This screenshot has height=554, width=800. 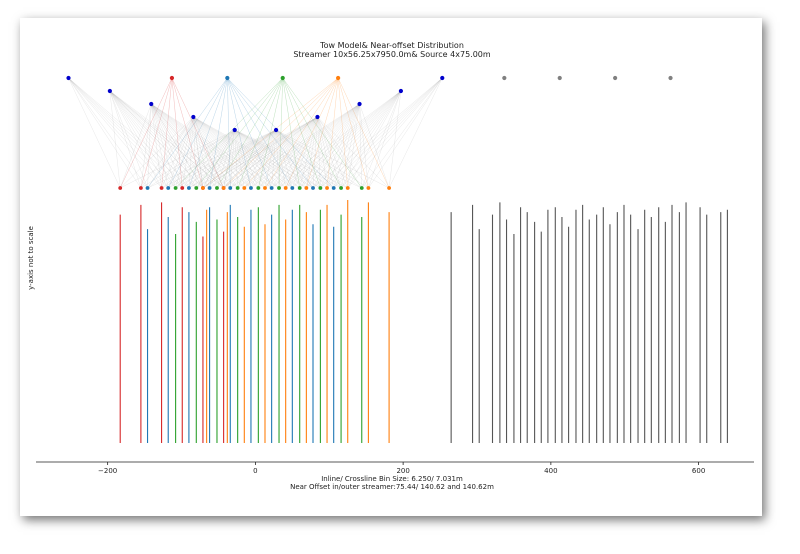 I want to click on source-dot, so click(x=227, y=78).